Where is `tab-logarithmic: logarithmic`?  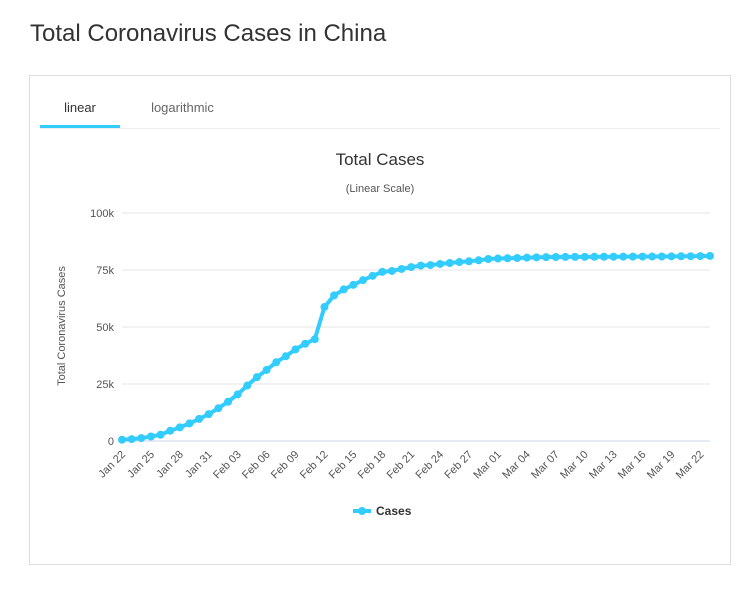 tab-logarithmic: logarithmic is located at coordinates (182, 107).